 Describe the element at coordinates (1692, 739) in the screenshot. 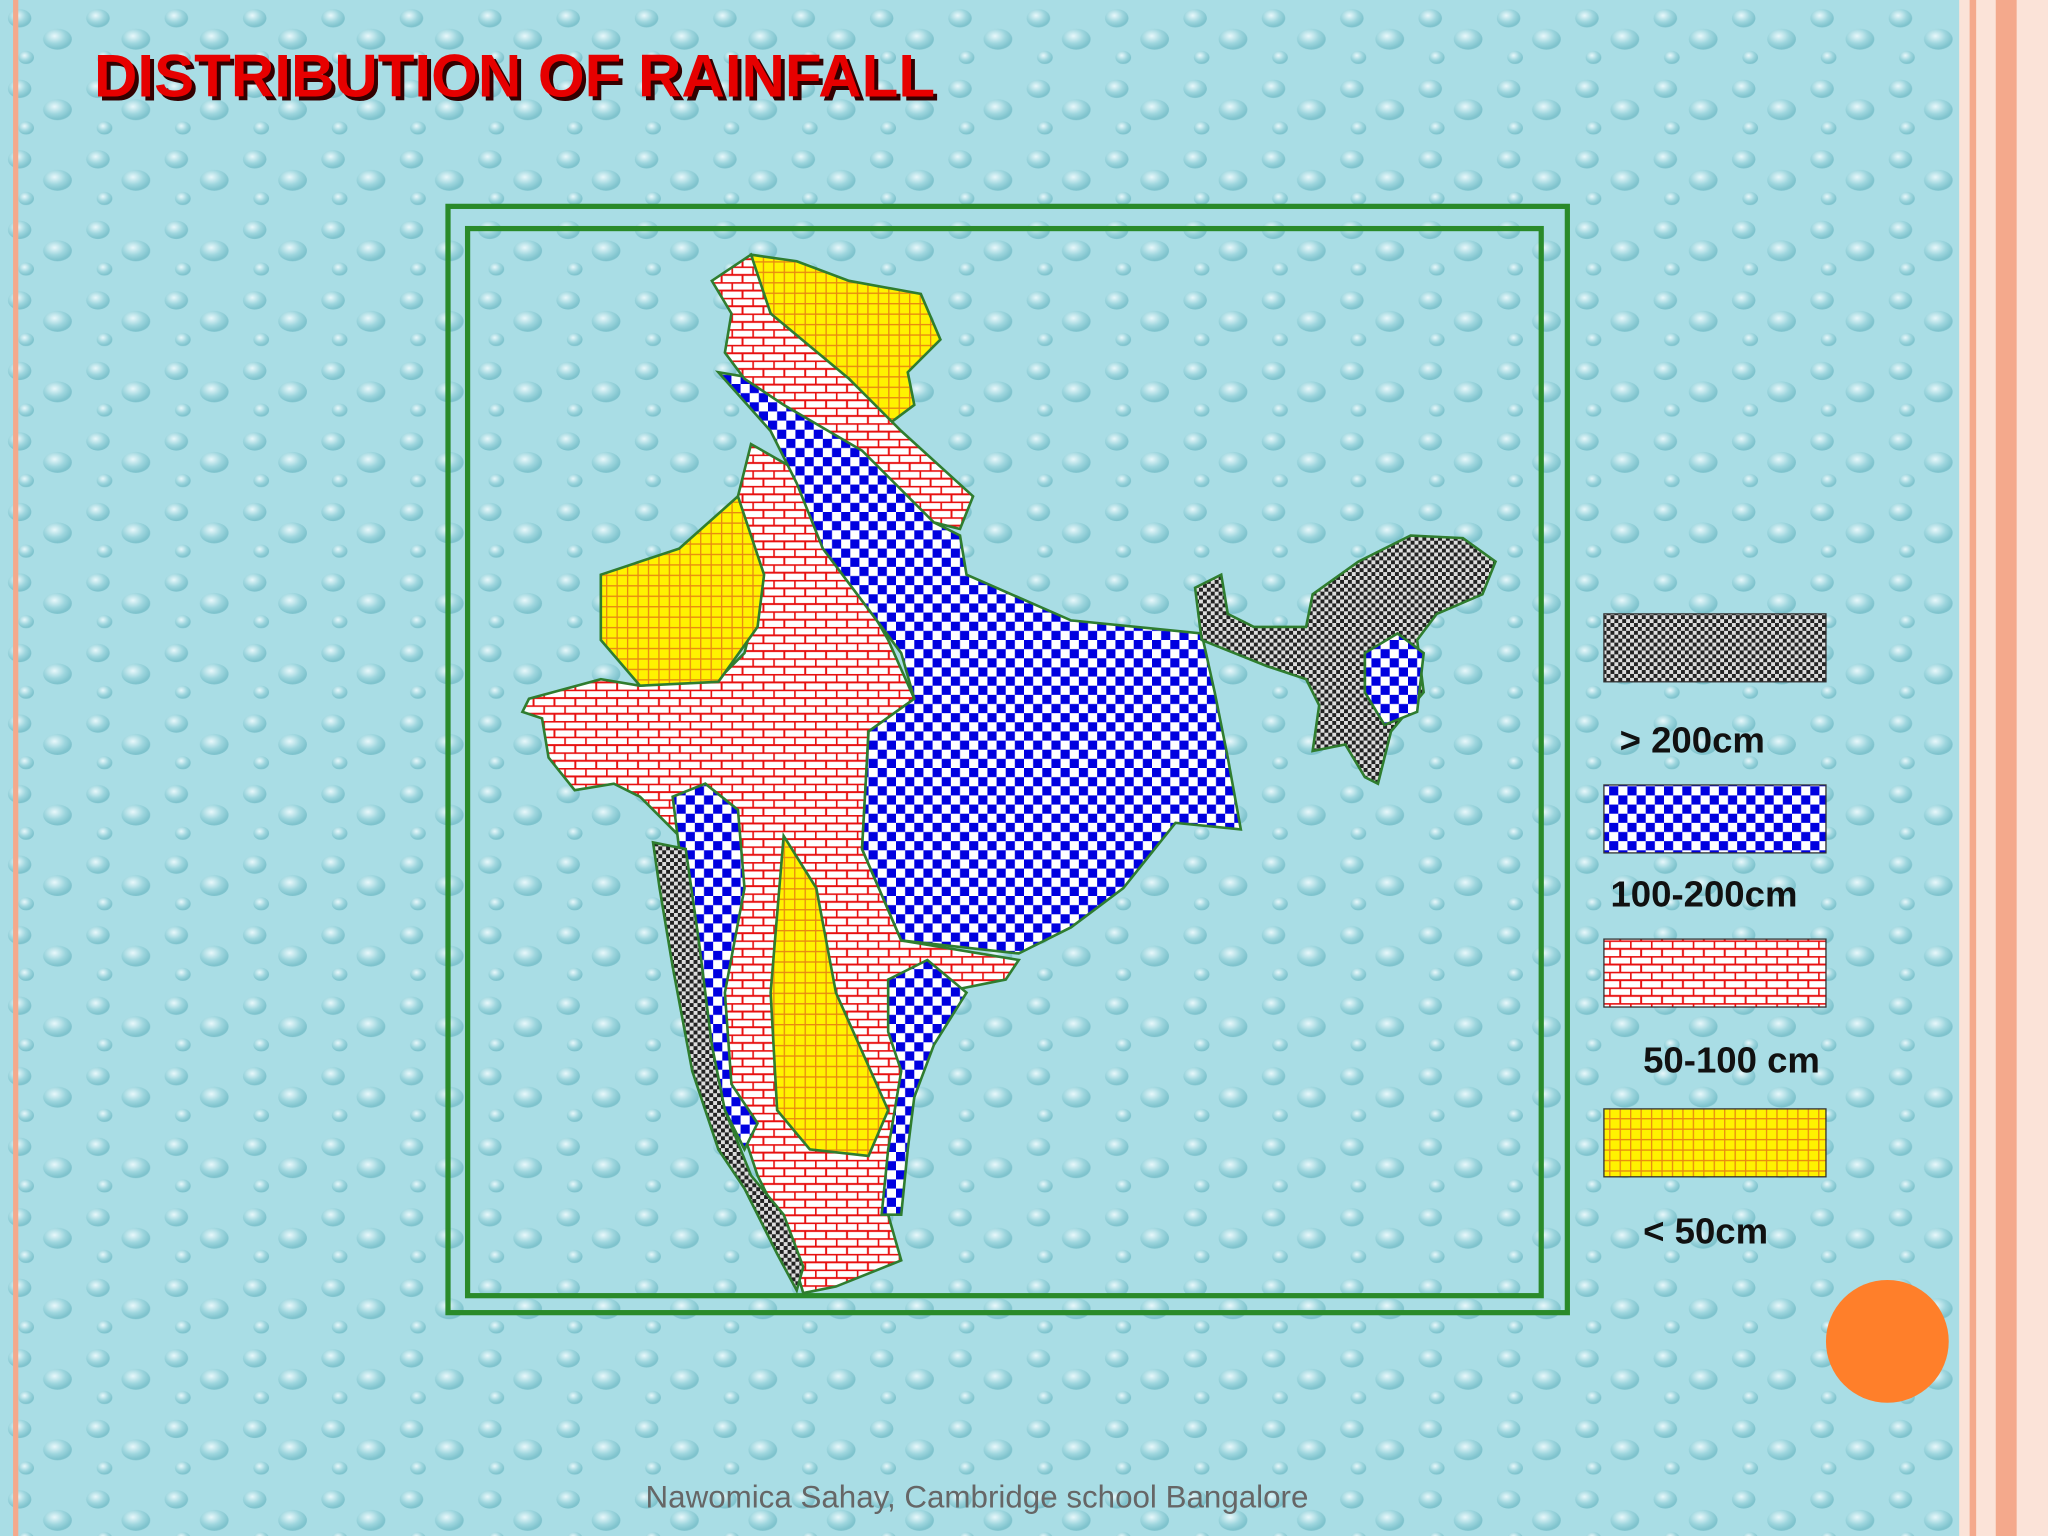

I see `legend-label: > 200cm` at that location.